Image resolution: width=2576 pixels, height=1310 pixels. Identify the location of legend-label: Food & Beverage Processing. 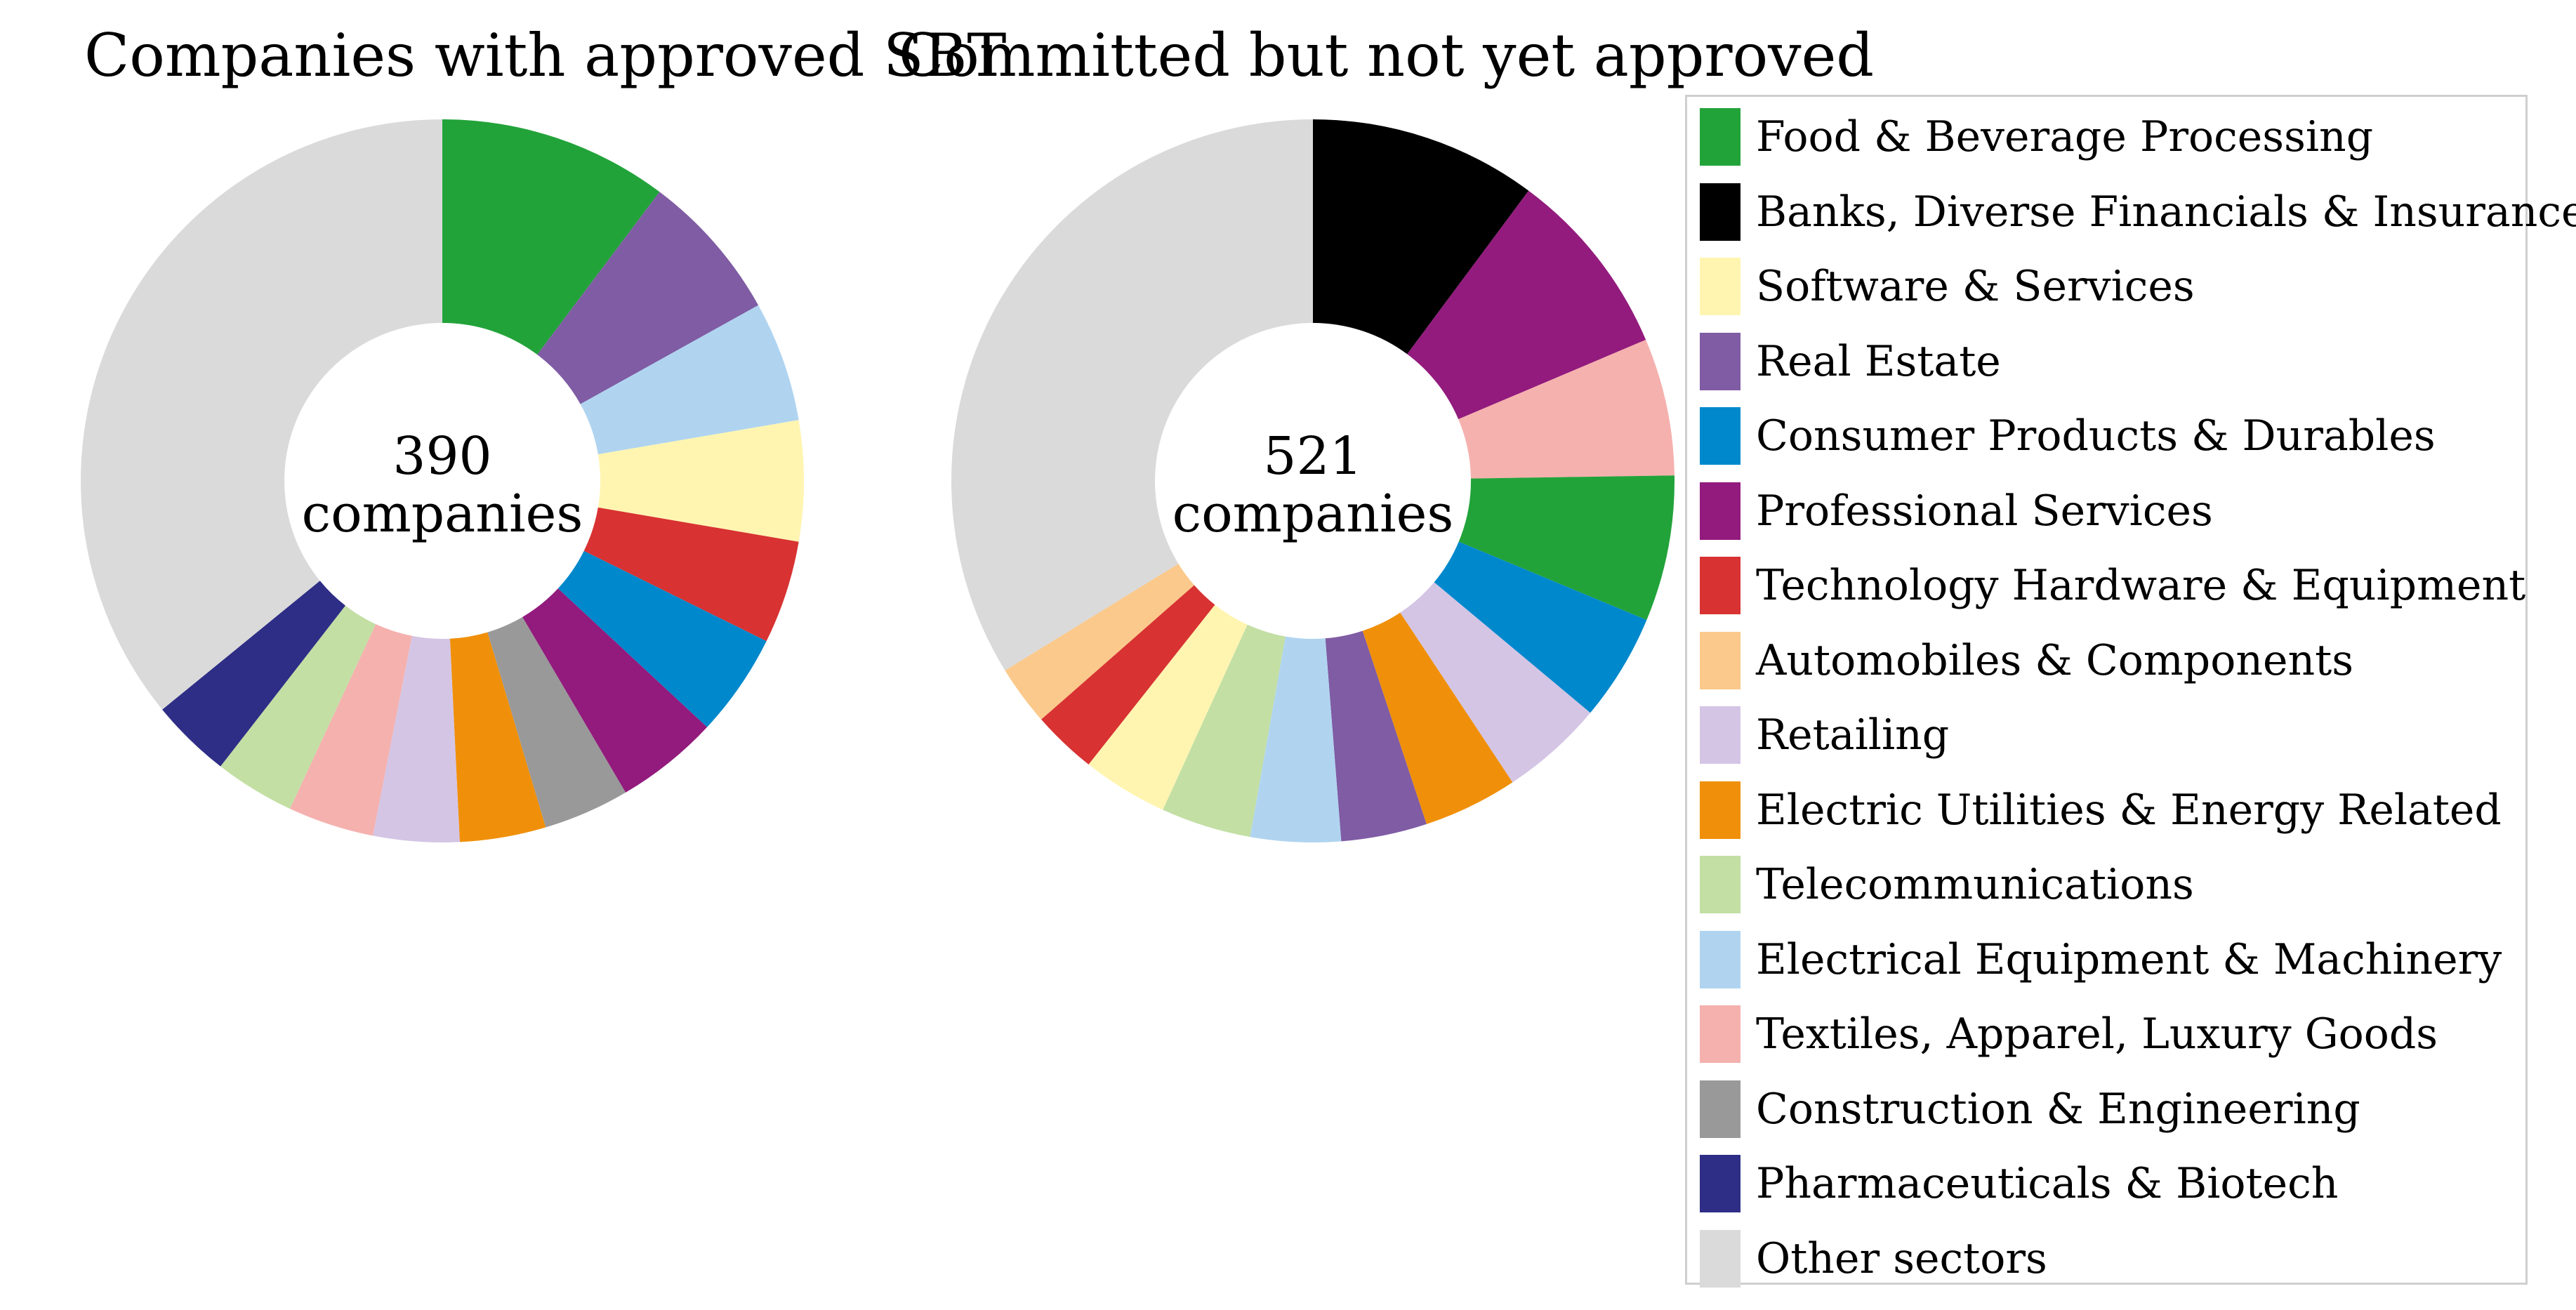
(2065, 136).